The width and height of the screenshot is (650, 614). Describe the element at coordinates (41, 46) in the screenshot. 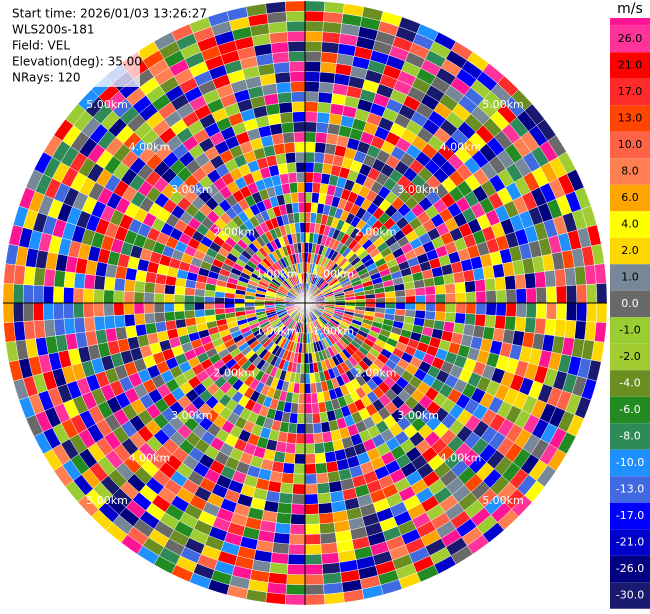

I see `header-line: Field: VEL` at that location.